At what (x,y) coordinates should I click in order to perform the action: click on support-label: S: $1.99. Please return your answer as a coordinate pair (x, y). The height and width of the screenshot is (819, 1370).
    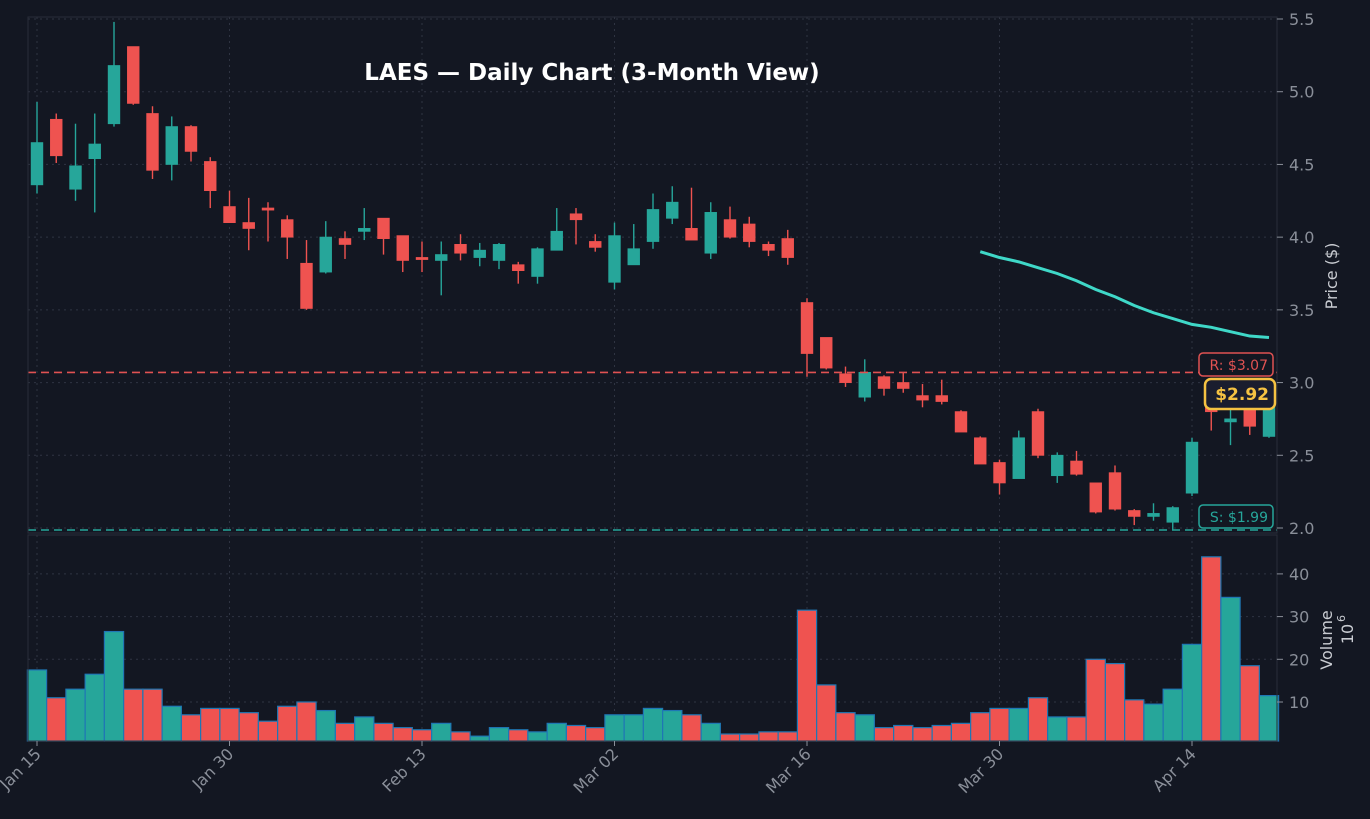
    Looking at the image, I should click on (1239, 518).